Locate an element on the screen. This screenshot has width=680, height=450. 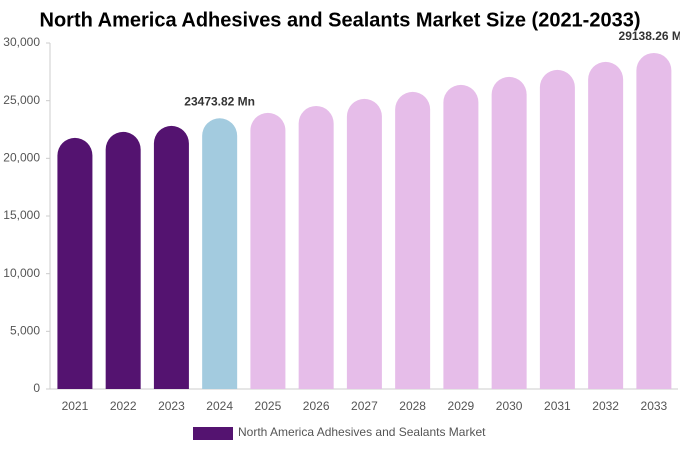
value-label: 23473.82 Mn is located at coordinates (219, 101).